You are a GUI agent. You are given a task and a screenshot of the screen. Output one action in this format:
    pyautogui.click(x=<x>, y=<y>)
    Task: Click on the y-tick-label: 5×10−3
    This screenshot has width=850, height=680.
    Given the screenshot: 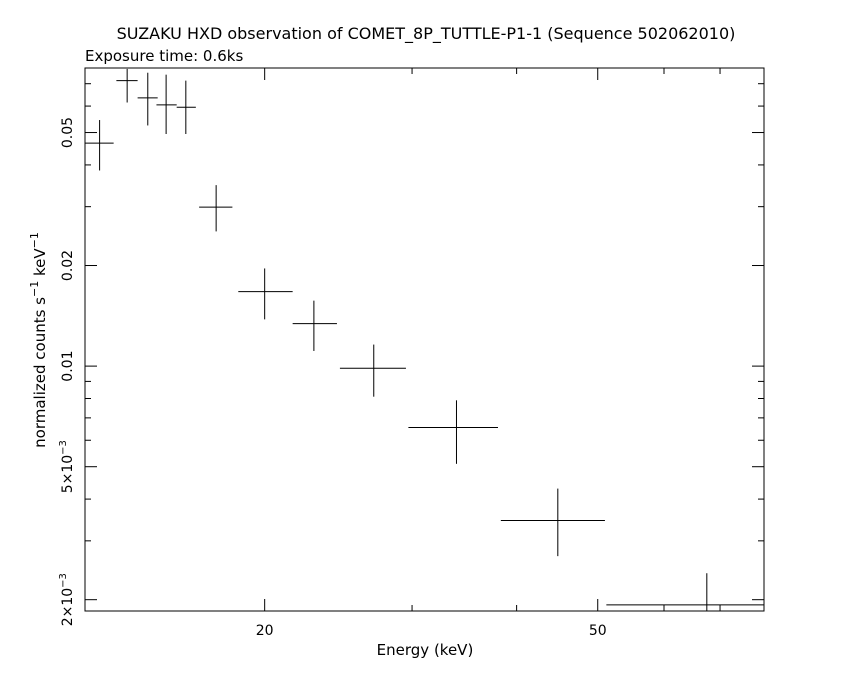 What is the action you would take?
    pyautogui.click(x=67, y=466)
    